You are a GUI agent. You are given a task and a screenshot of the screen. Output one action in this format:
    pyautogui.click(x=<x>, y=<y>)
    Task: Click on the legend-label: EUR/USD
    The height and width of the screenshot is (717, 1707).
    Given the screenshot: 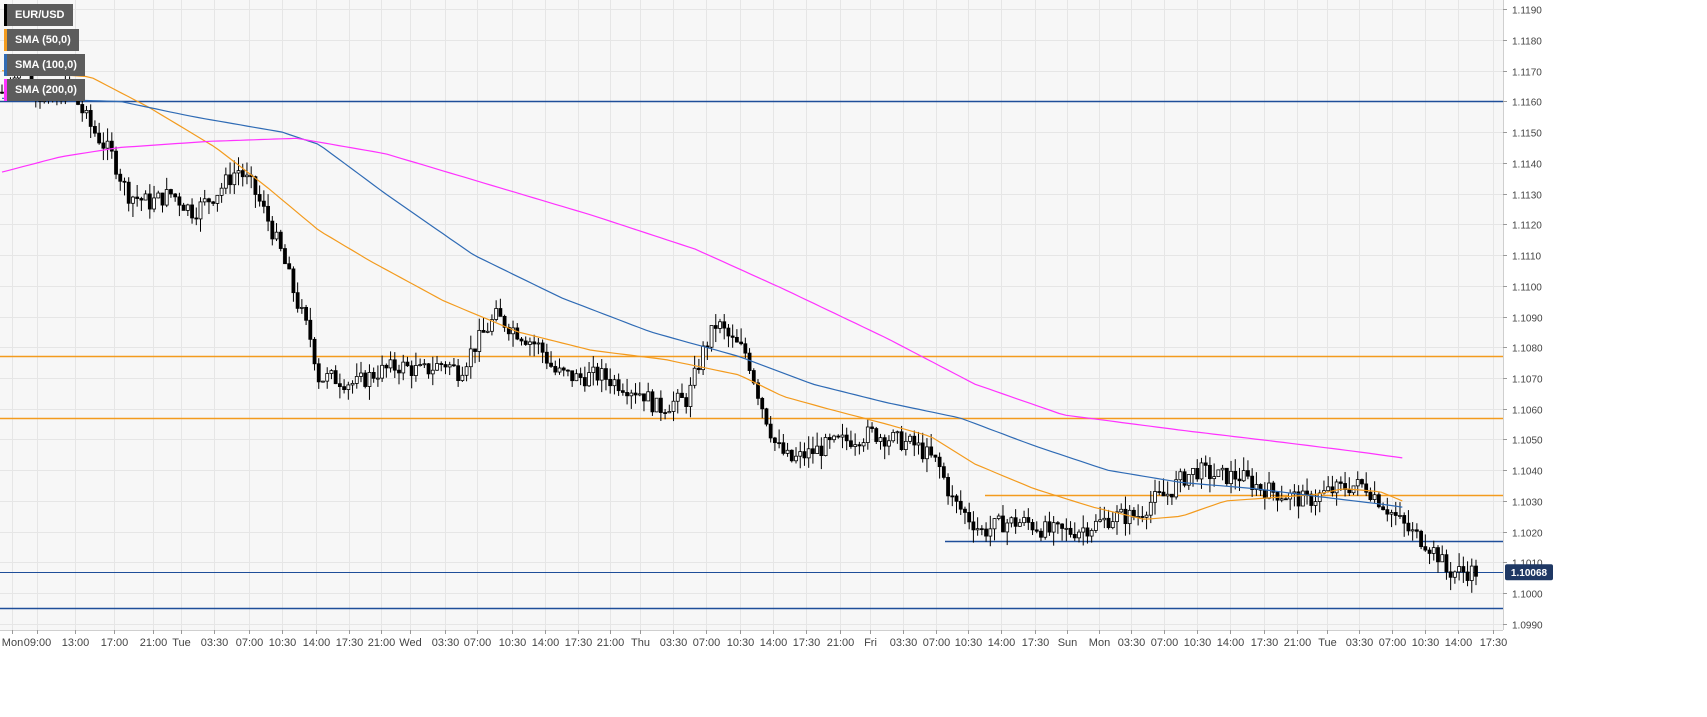 What is the action you would take?
    pyautogui.click(x=40, y=15)
    